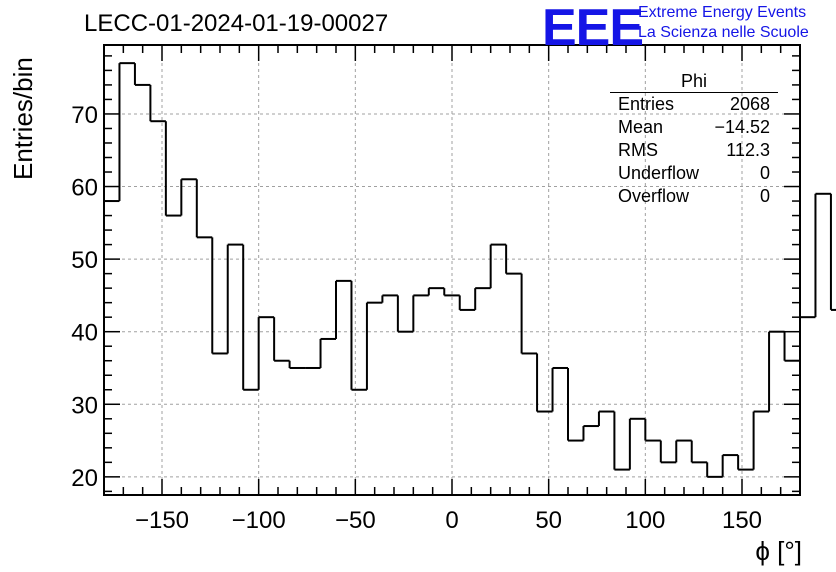 The height and width of the screenshot is (572, 836). What do you see at coordinates (694, 81) in the screenshot?
I see `stats-title: Phi` at bounding box center [694, 81].